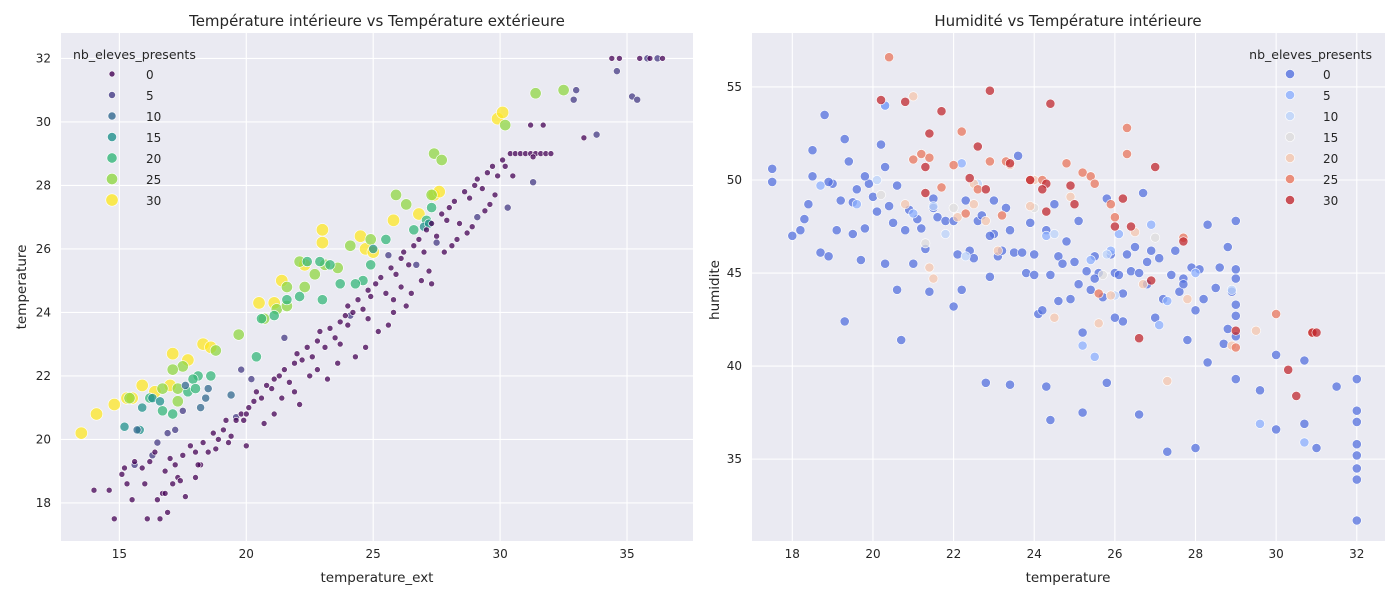  What do you see at coordinates (1311, 138) in the screenshot?
I see `right-legend-items: 0 5 10 15 20 25 30` at bounding box center [1311, 138].